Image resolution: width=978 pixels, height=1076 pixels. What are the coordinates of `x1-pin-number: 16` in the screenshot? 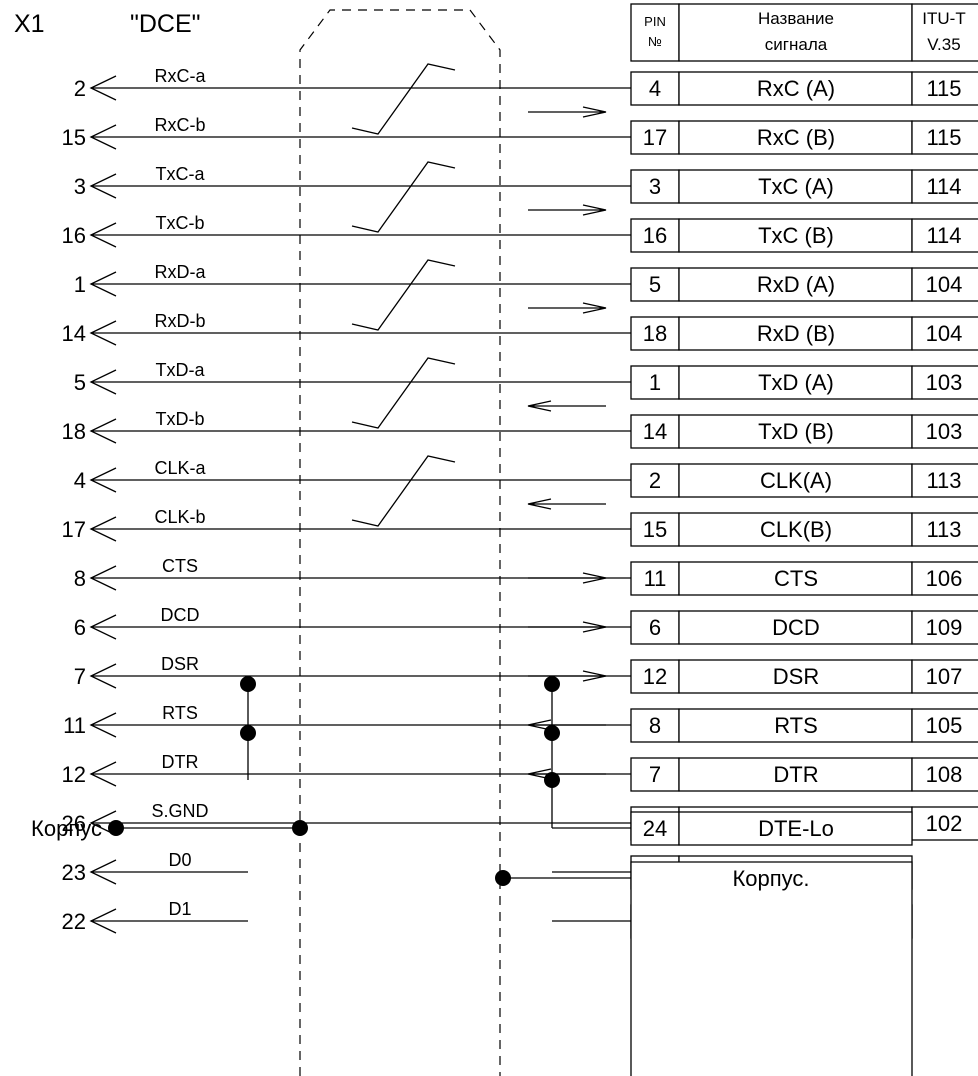 It's located at (74, 235).